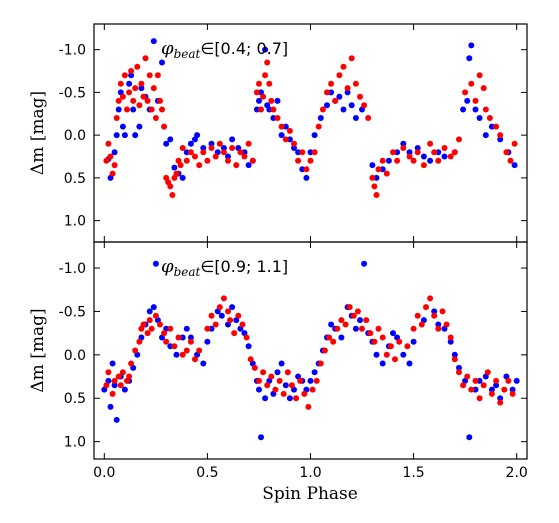 Image resolution: width=559 pixels, height=523 pixels. What do you see at coordinates (75, 399) in the screenshot?
I see `y-tick-label: 0.5` at bounding box center [75, 399].